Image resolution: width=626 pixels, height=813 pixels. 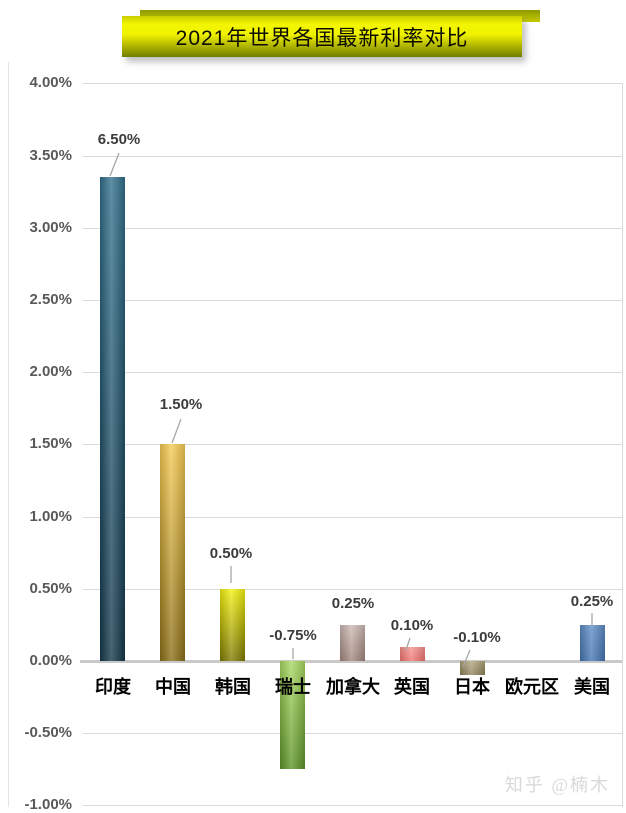 What do you see at coordinates (119, 140) in the screenshot?
I see `value-label-india: 6.50%` at bounding box center [119, 140].